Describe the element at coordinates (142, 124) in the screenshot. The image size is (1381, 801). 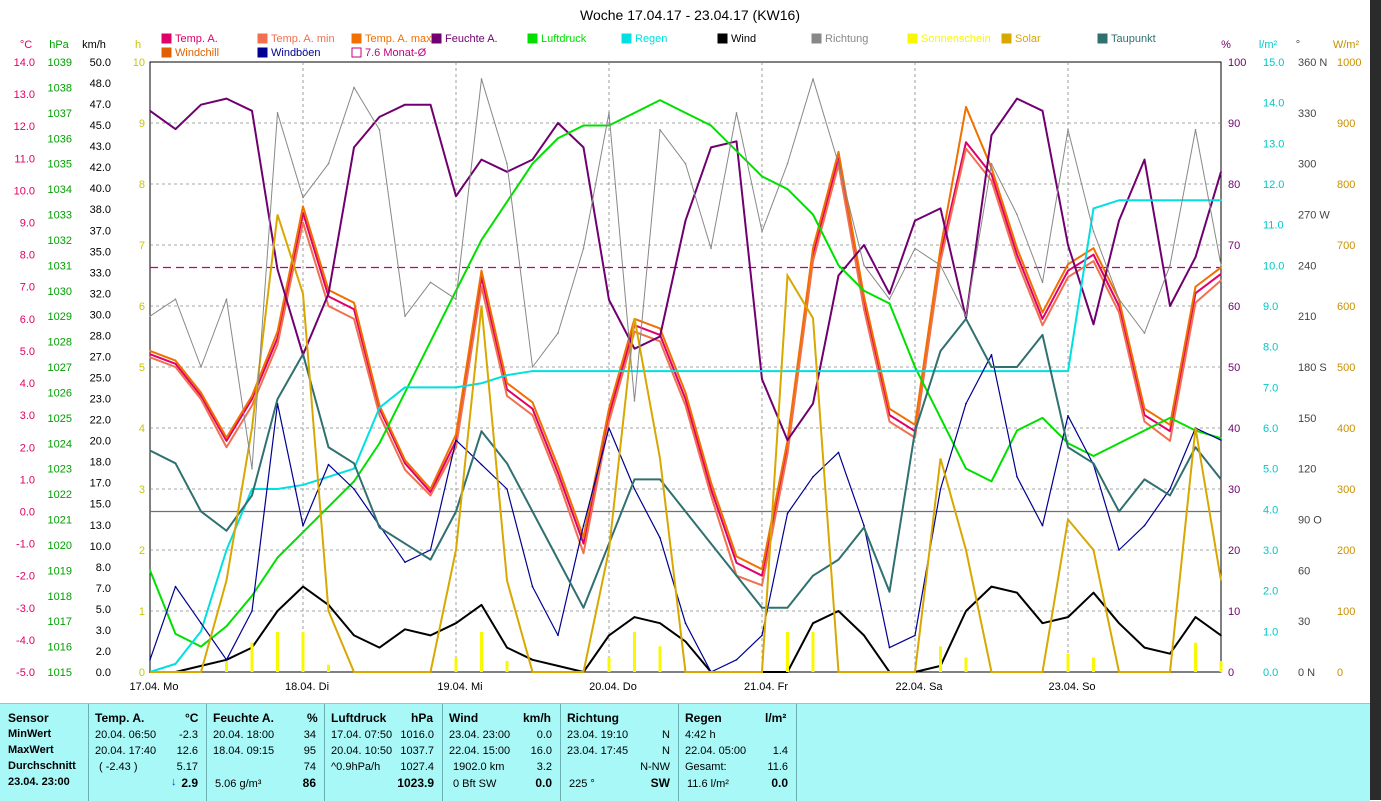
I see `axis-tick-sun: 9` at that location.